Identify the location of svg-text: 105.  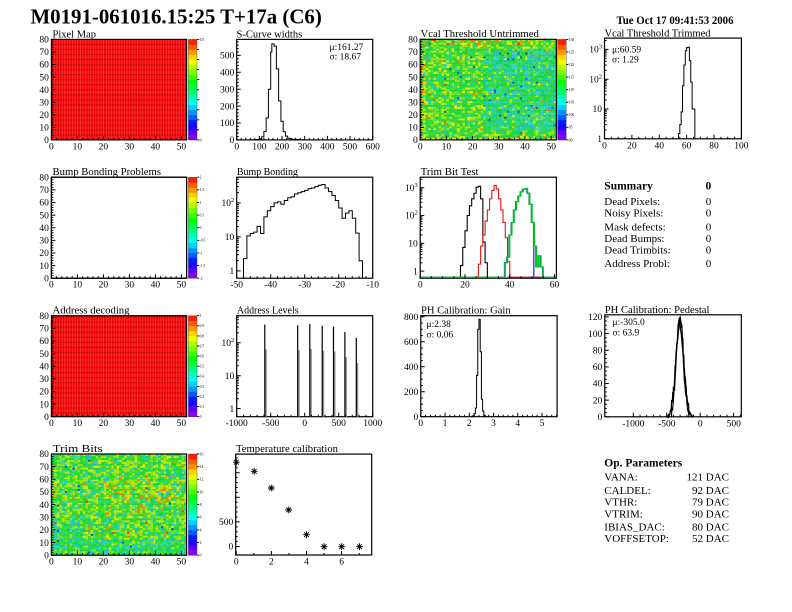
(572, 103).